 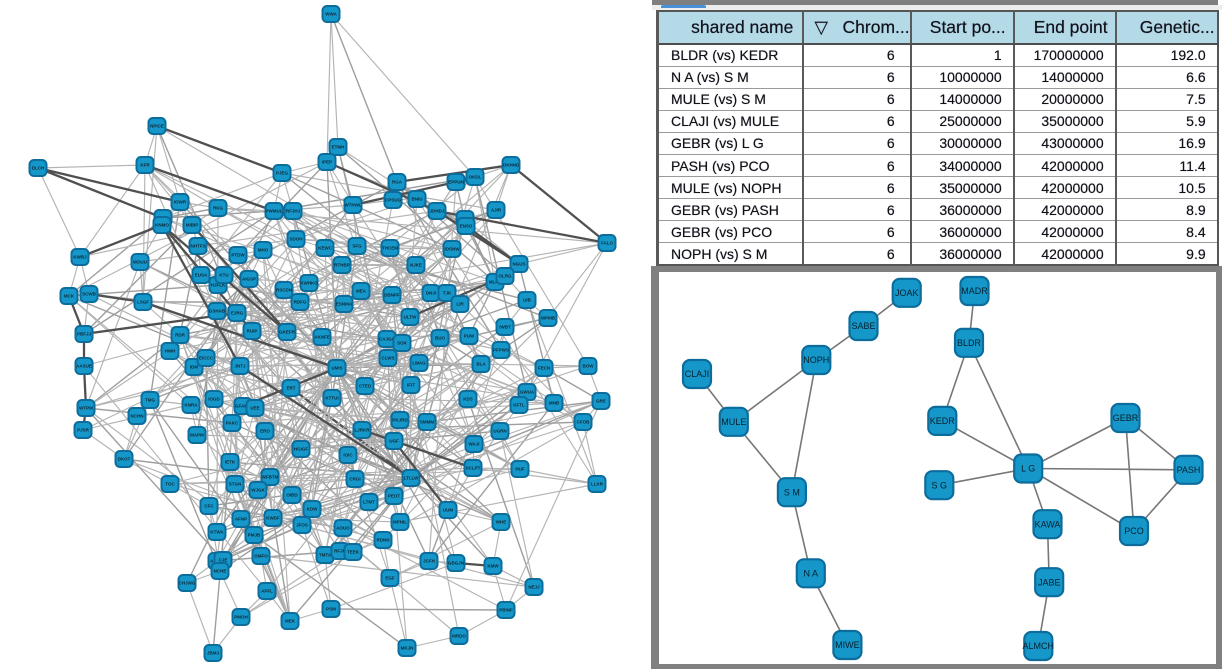 What do you see at coordinates (453, 249) in the screenshot?
I see `svg-text: IDSNW` at bounding box center [453, 249].